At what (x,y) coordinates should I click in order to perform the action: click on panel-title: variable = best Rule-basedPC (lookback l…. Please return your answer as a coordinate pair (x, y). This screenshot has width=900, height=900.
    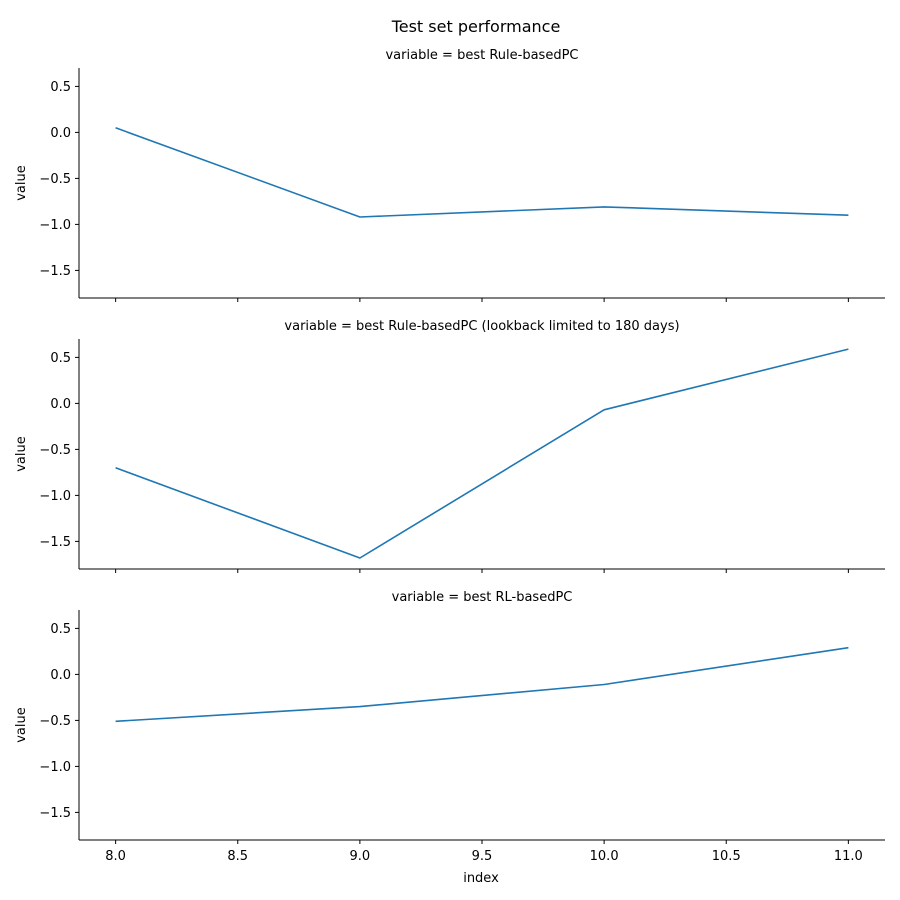
    Looking at the image, I should click on (481, 326).